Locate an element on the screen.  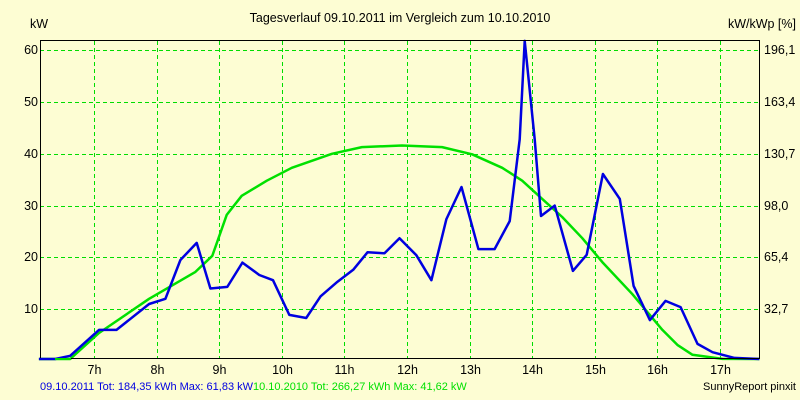
y-tick-right: 32,7 is located at coordinates (776, 308).